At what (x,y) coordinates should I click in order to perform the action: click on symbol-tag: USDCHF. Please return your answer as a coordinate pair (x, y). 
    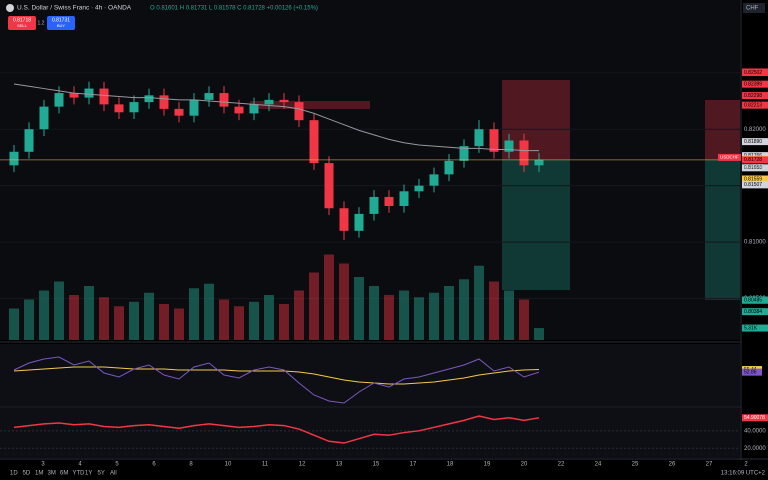
    Looking at the image, I should click on (729, 157).